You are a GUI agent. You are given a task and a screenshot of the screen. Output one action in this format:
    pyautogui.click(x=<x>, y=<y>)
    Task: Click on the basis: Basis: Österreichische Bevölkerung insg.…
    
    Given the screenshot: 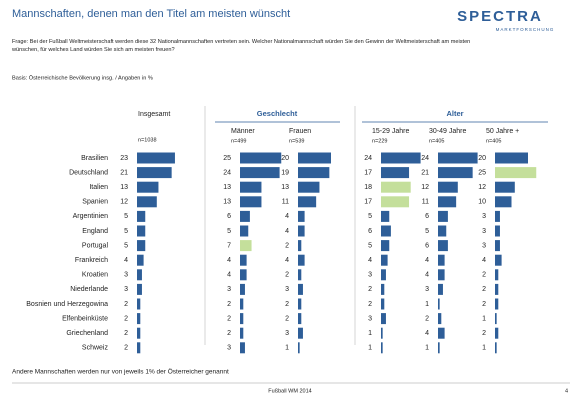 What is the action you would take?
    pyautogui.click(x=82, y=77)
    